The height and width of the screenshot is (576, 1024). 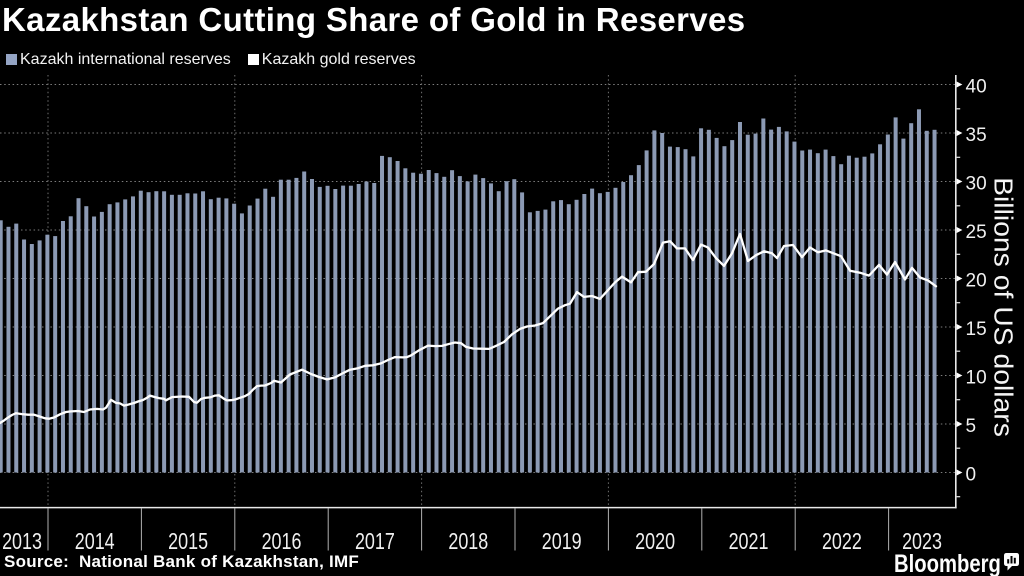 I want to click on svg-text: Billions of US dollars, so click(x=1004, y=307).